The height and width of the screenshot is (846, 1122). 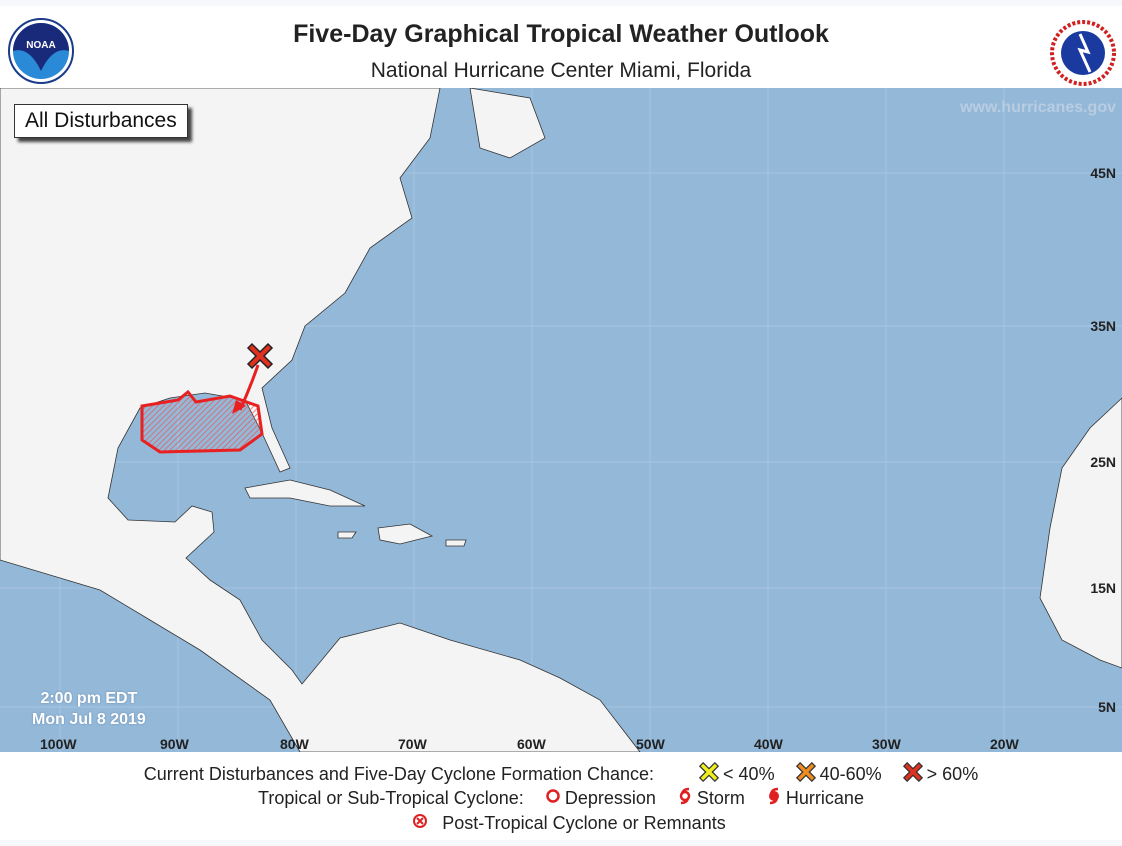 What do you see at coordinates (584, 822) in the screenshot?
I see `legend-post-tropical: Post-Tropical Cyclone or Remnants` at bounding box center [584, 822].